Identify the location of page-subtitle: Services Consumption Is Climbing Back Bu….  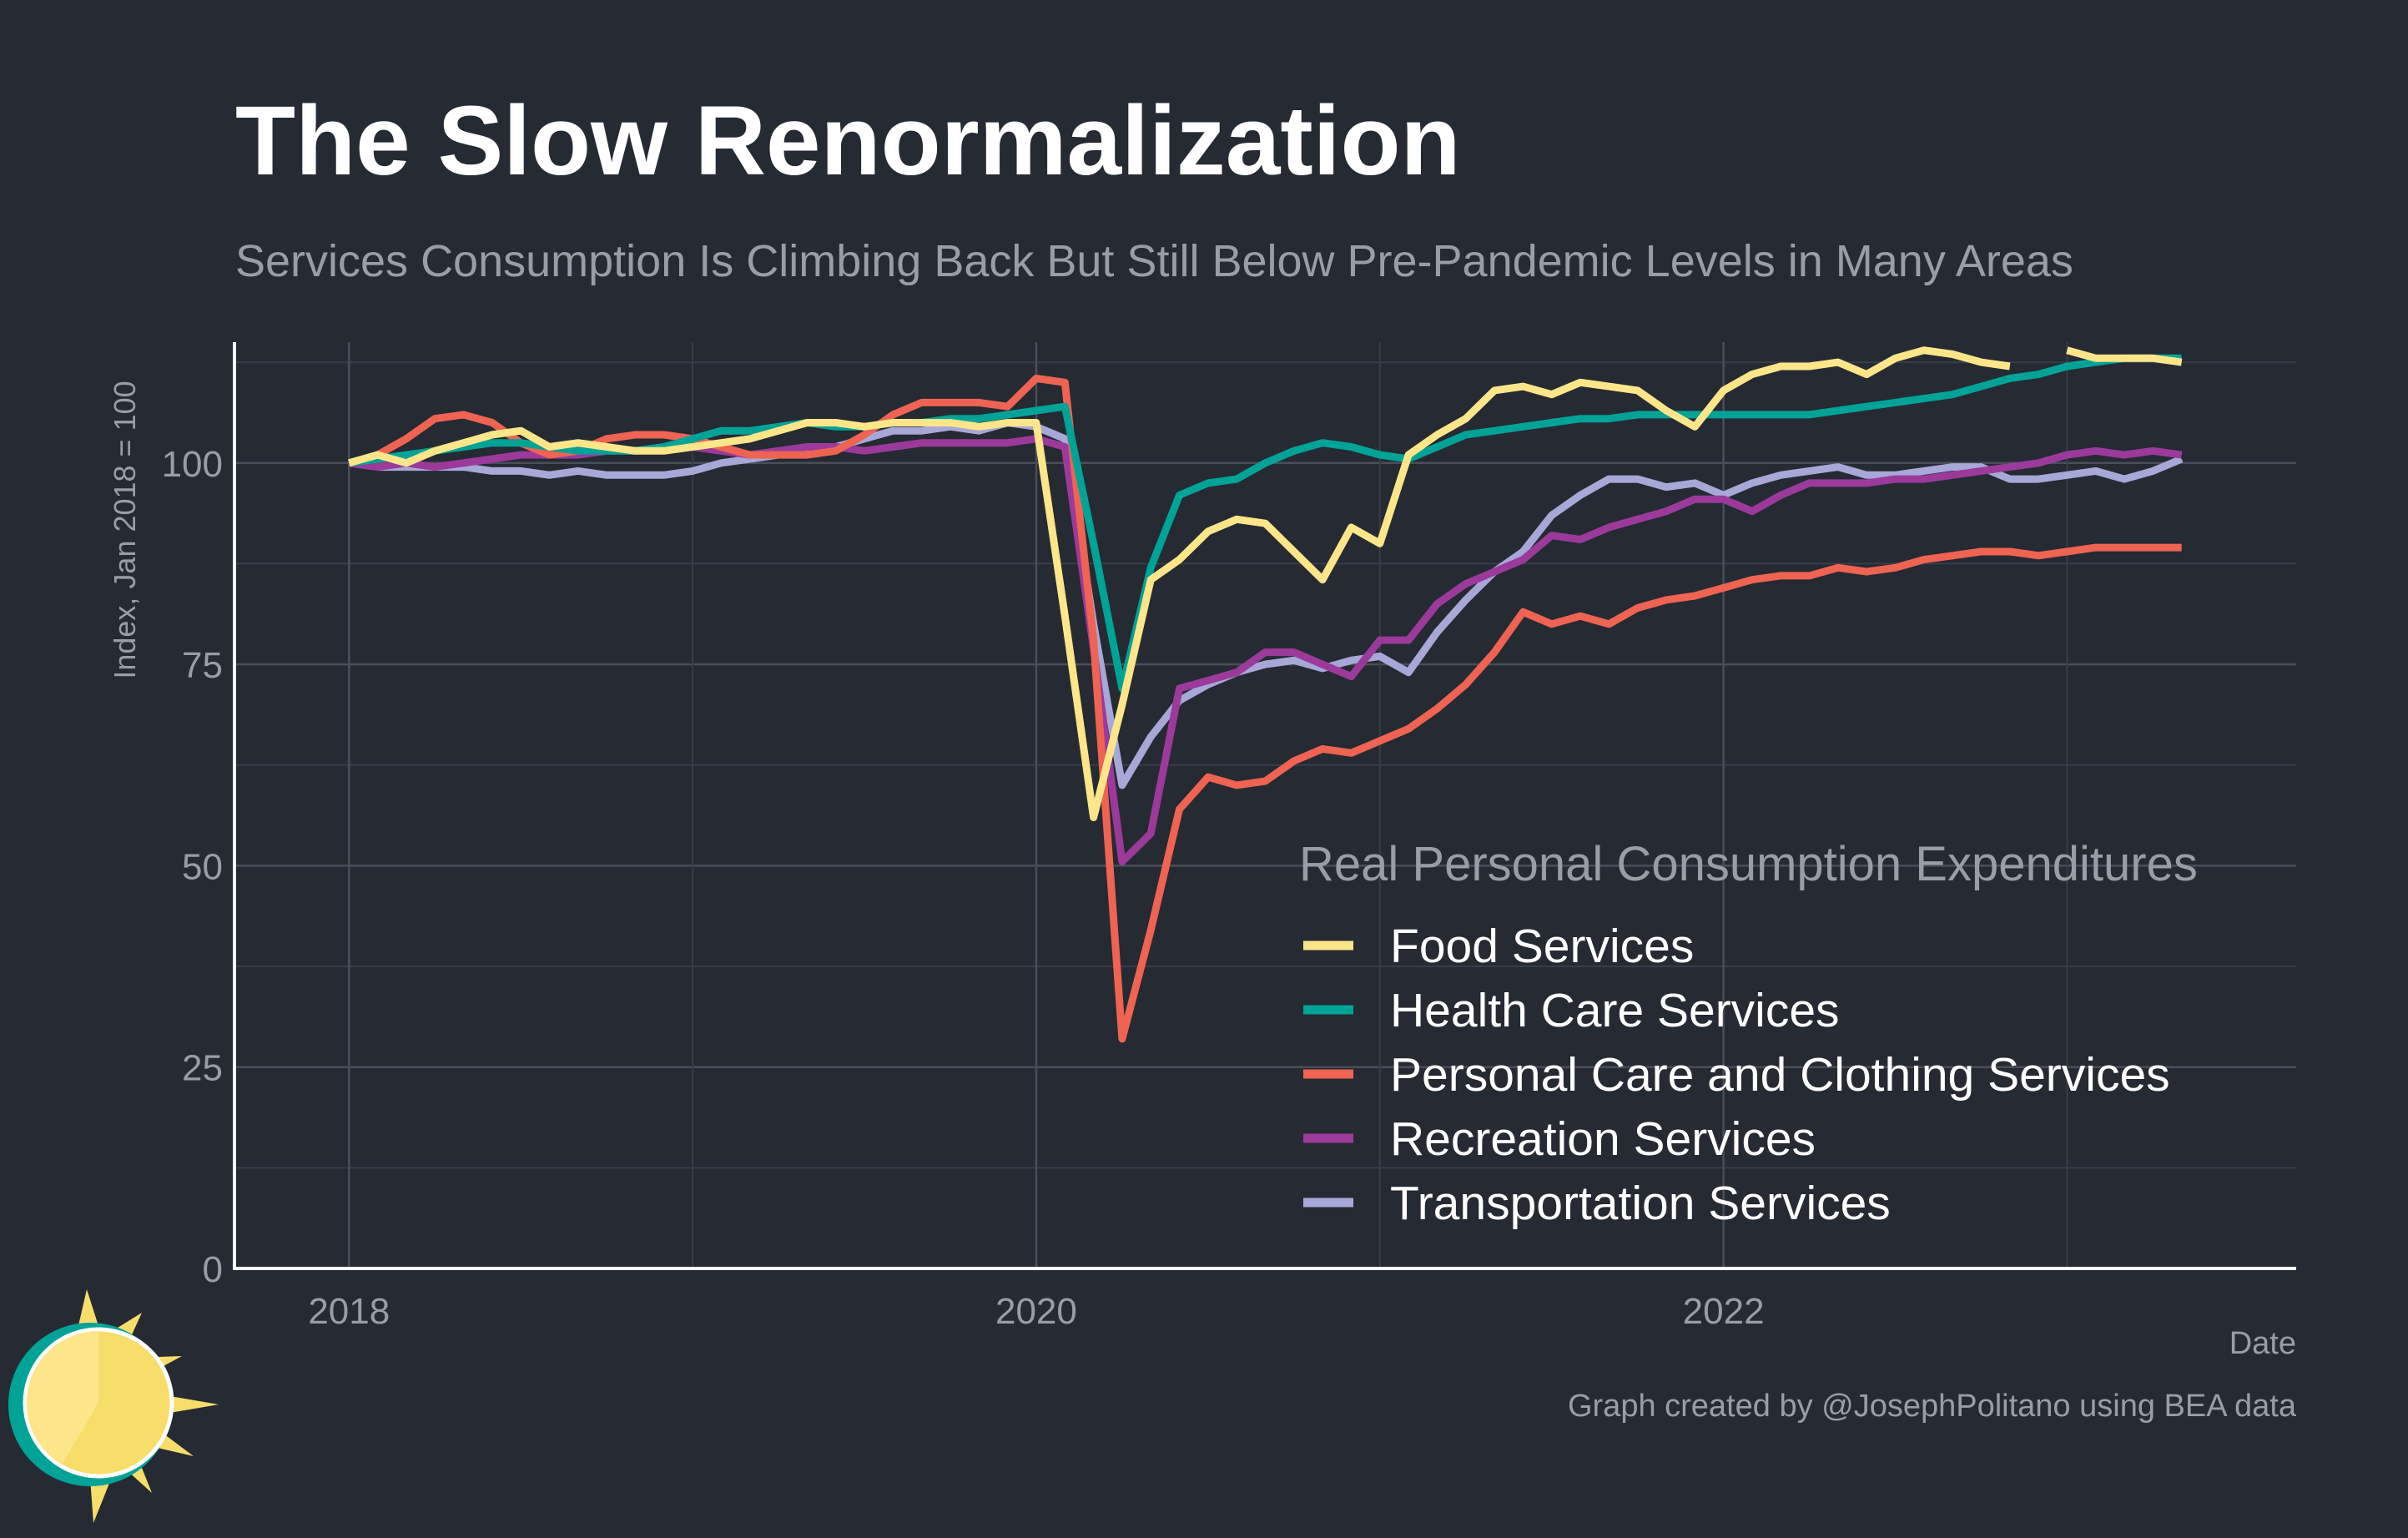
(1154, 261).